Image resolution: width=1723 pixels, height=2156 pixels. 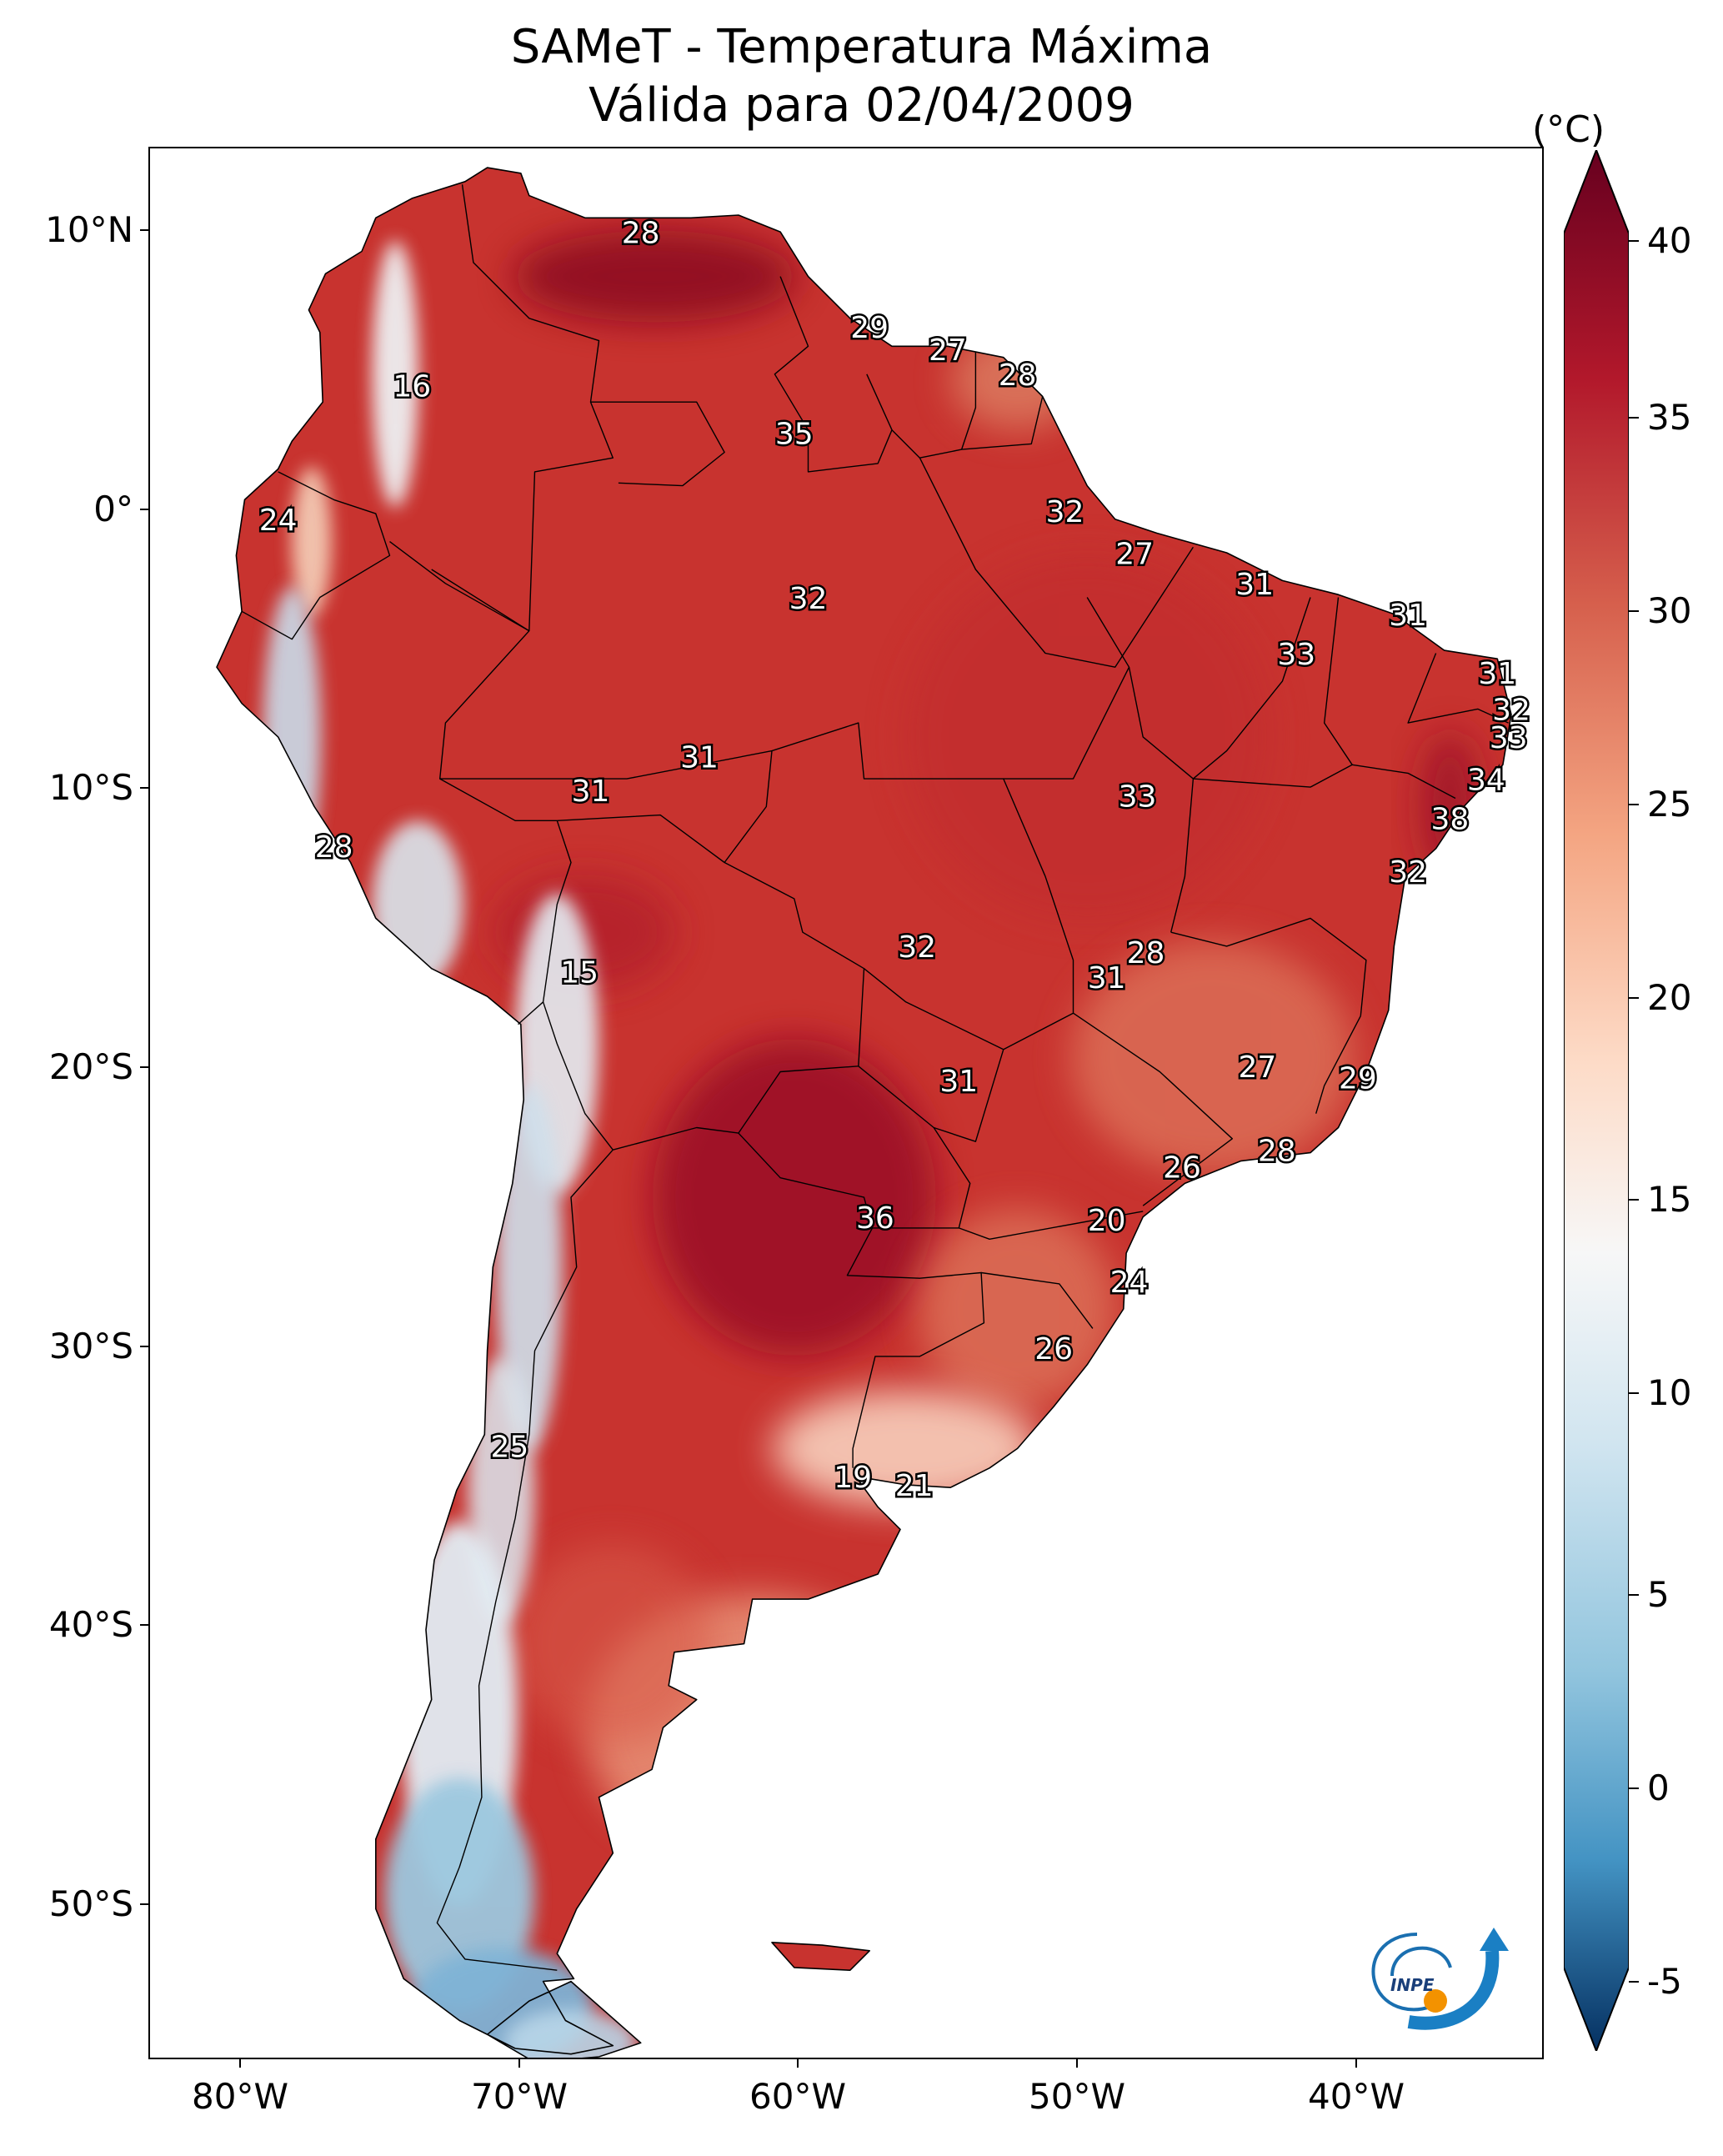 What do you see at coordinates (1664, 1981) in the screenshot?
I see `colorbar-tick-label: -5` at bounding box center [1664, 1981].